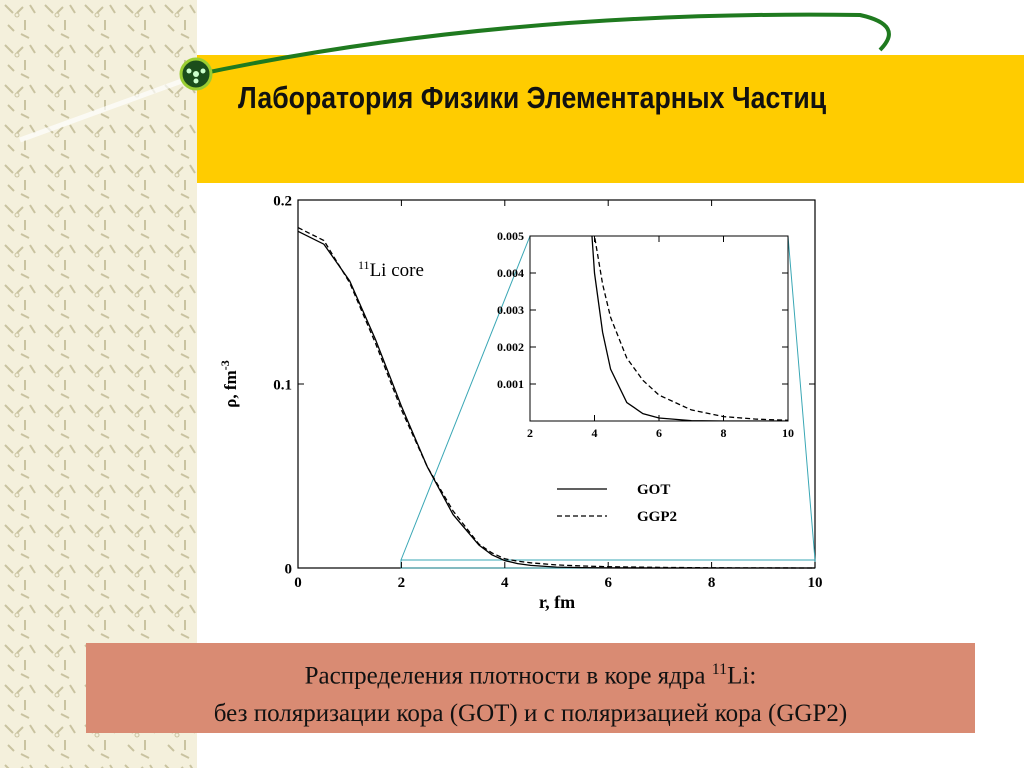 This screenshot has height=768, width=1024. I want to click on caption-text: Распределения плотности в коре ядра, so click(508, 676).